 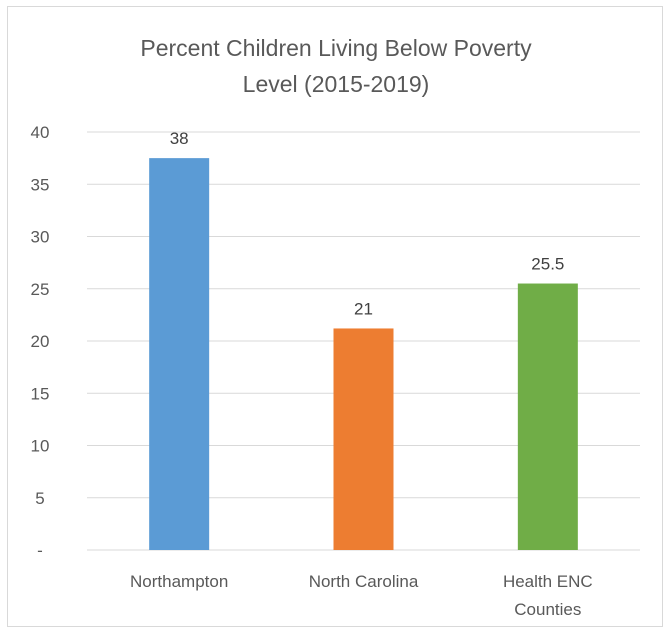 I want to click on y-tick-label: -, so click(x=40, y=550).